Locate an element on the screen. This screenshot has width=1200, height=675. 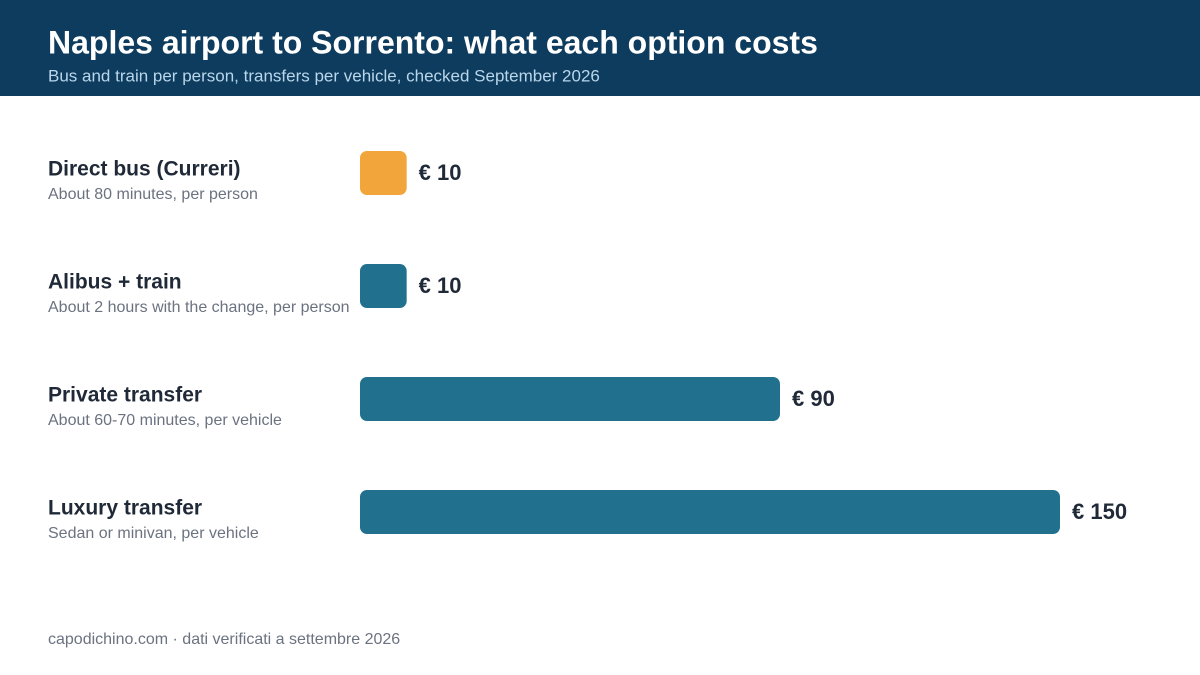
category-description: About 80 minutes, per person is located at coordinates (153, 194).